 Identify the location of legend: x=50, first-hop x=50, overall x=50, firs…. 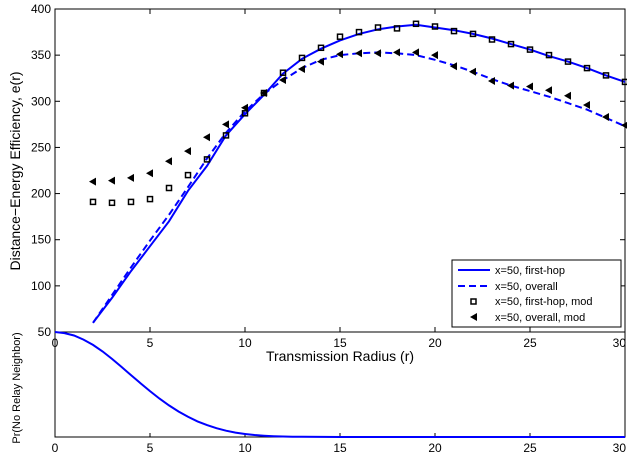
(536, 293).